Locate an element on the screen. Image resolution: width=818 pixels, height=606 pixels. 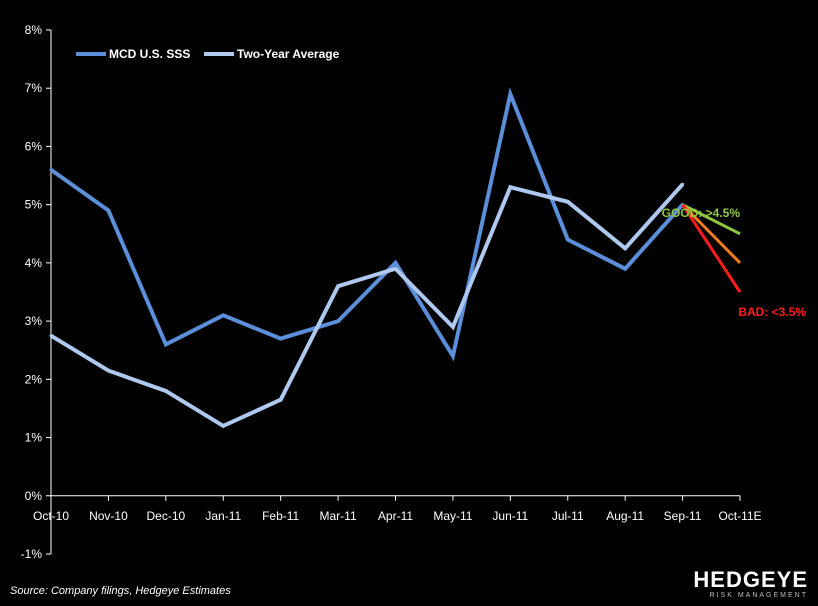
y-tick-label: 8% is located at coordinates (34, 30).